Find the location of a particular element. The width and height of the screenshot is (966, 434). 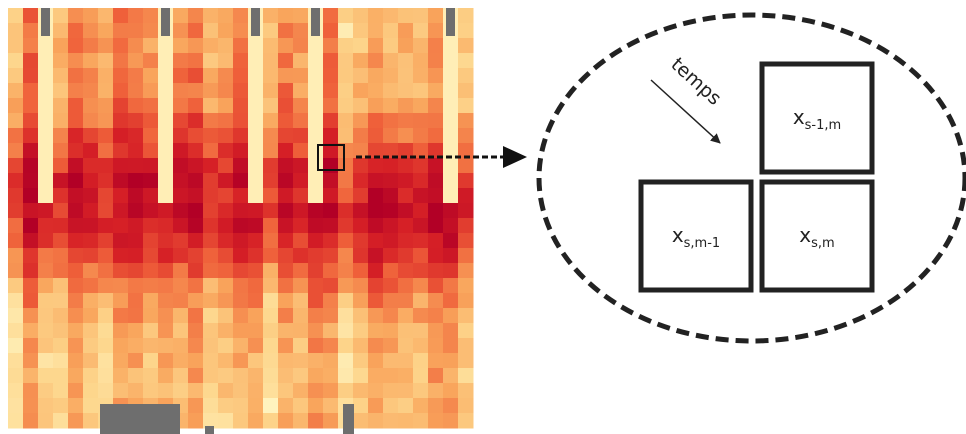

cell-subscript: s,m is located at coordinates (823, 243).